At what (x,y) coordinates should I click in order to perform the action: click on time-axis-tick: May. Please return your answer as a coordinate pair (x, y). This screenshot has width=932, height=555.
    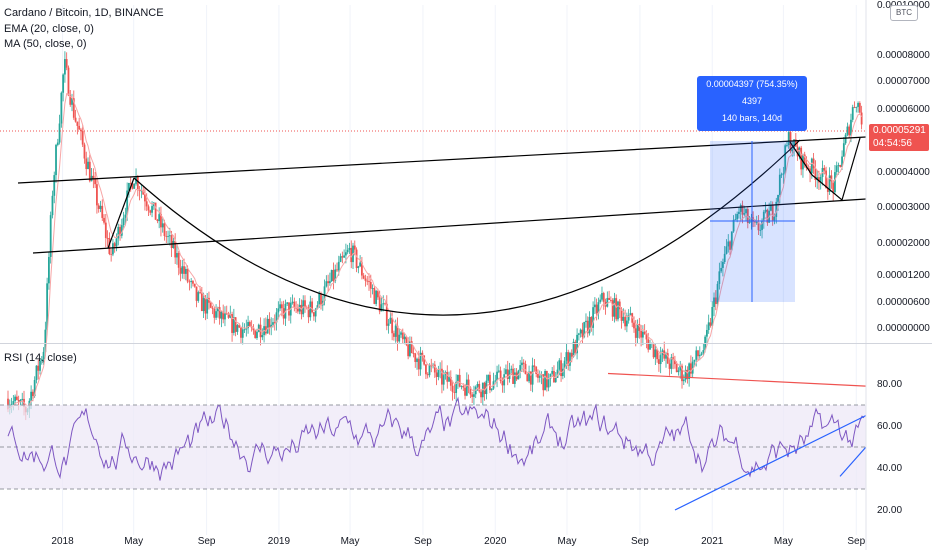
    Looking at the image, I should click on (133, 541).